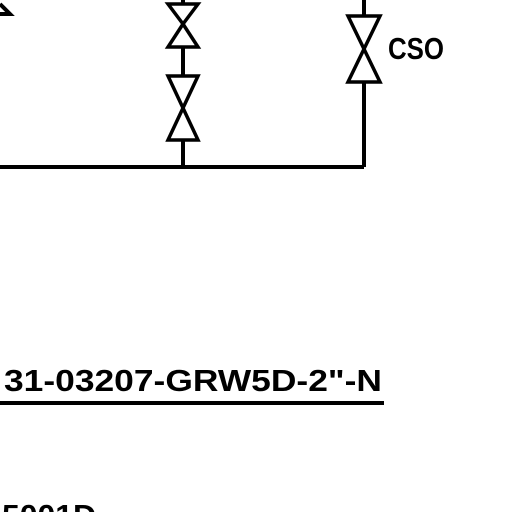  I want to click on gate-valve-left-upper, so click(183, 25).